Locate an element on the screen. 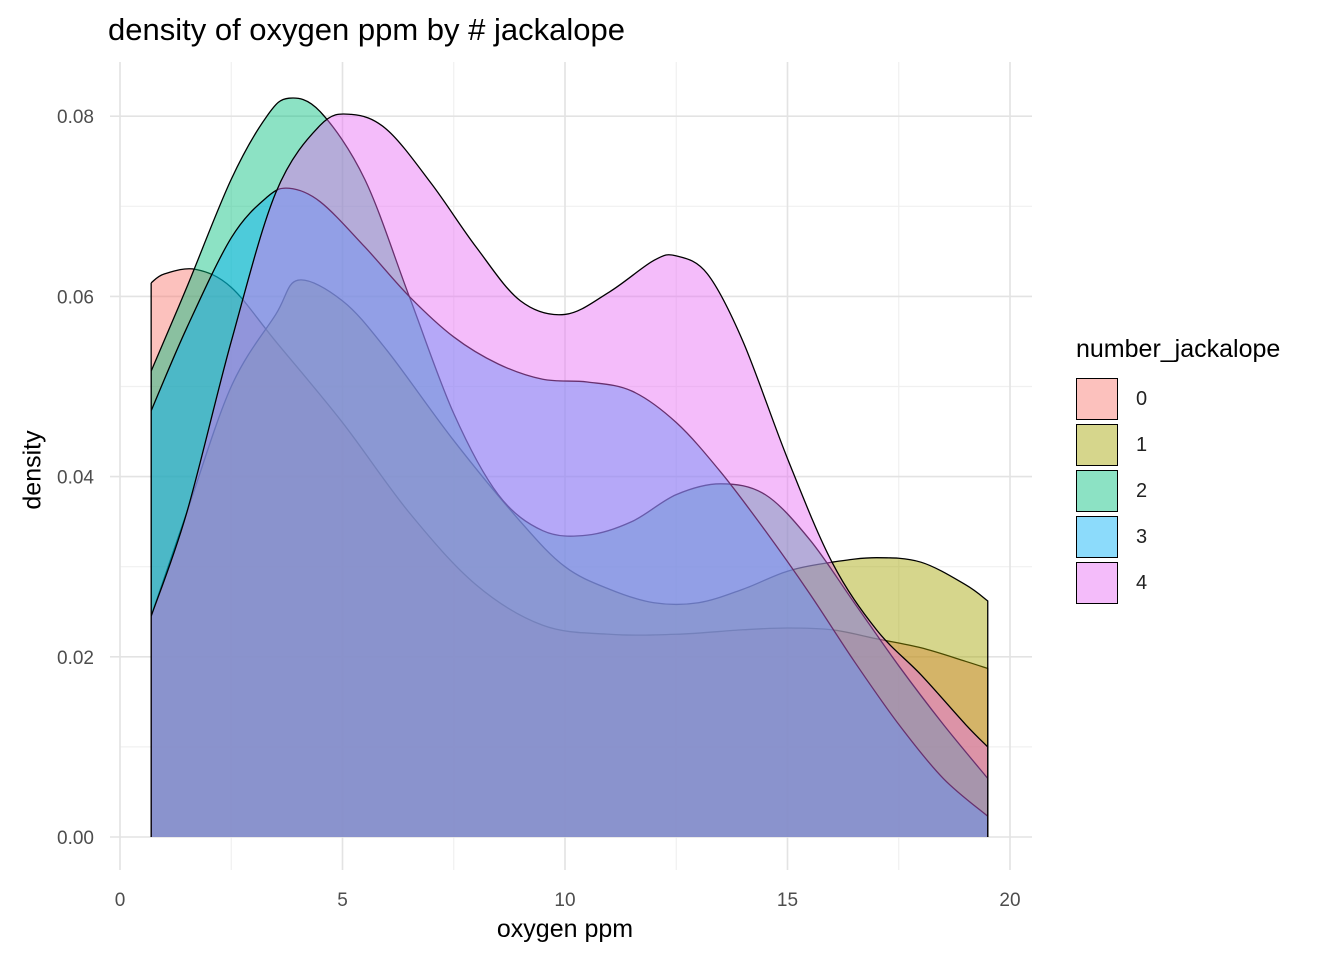 Image resolution: width=1344 pixels, height=960 pixels. legend-label-0: 0 is located at coordinates (1142, 398).